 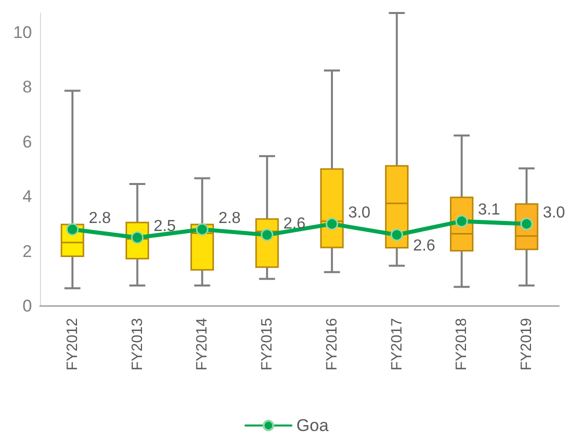 I want to click on x-tick-label: FY2014, so click(x=202, y=344).